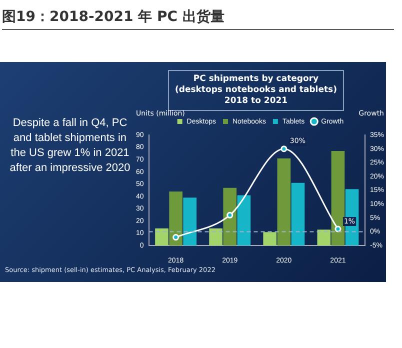  Describe the element at coordinates (198, 19) in the screenshot. I see `chart-title: 图19：2018-2021 年 PC 出货量` at that location.